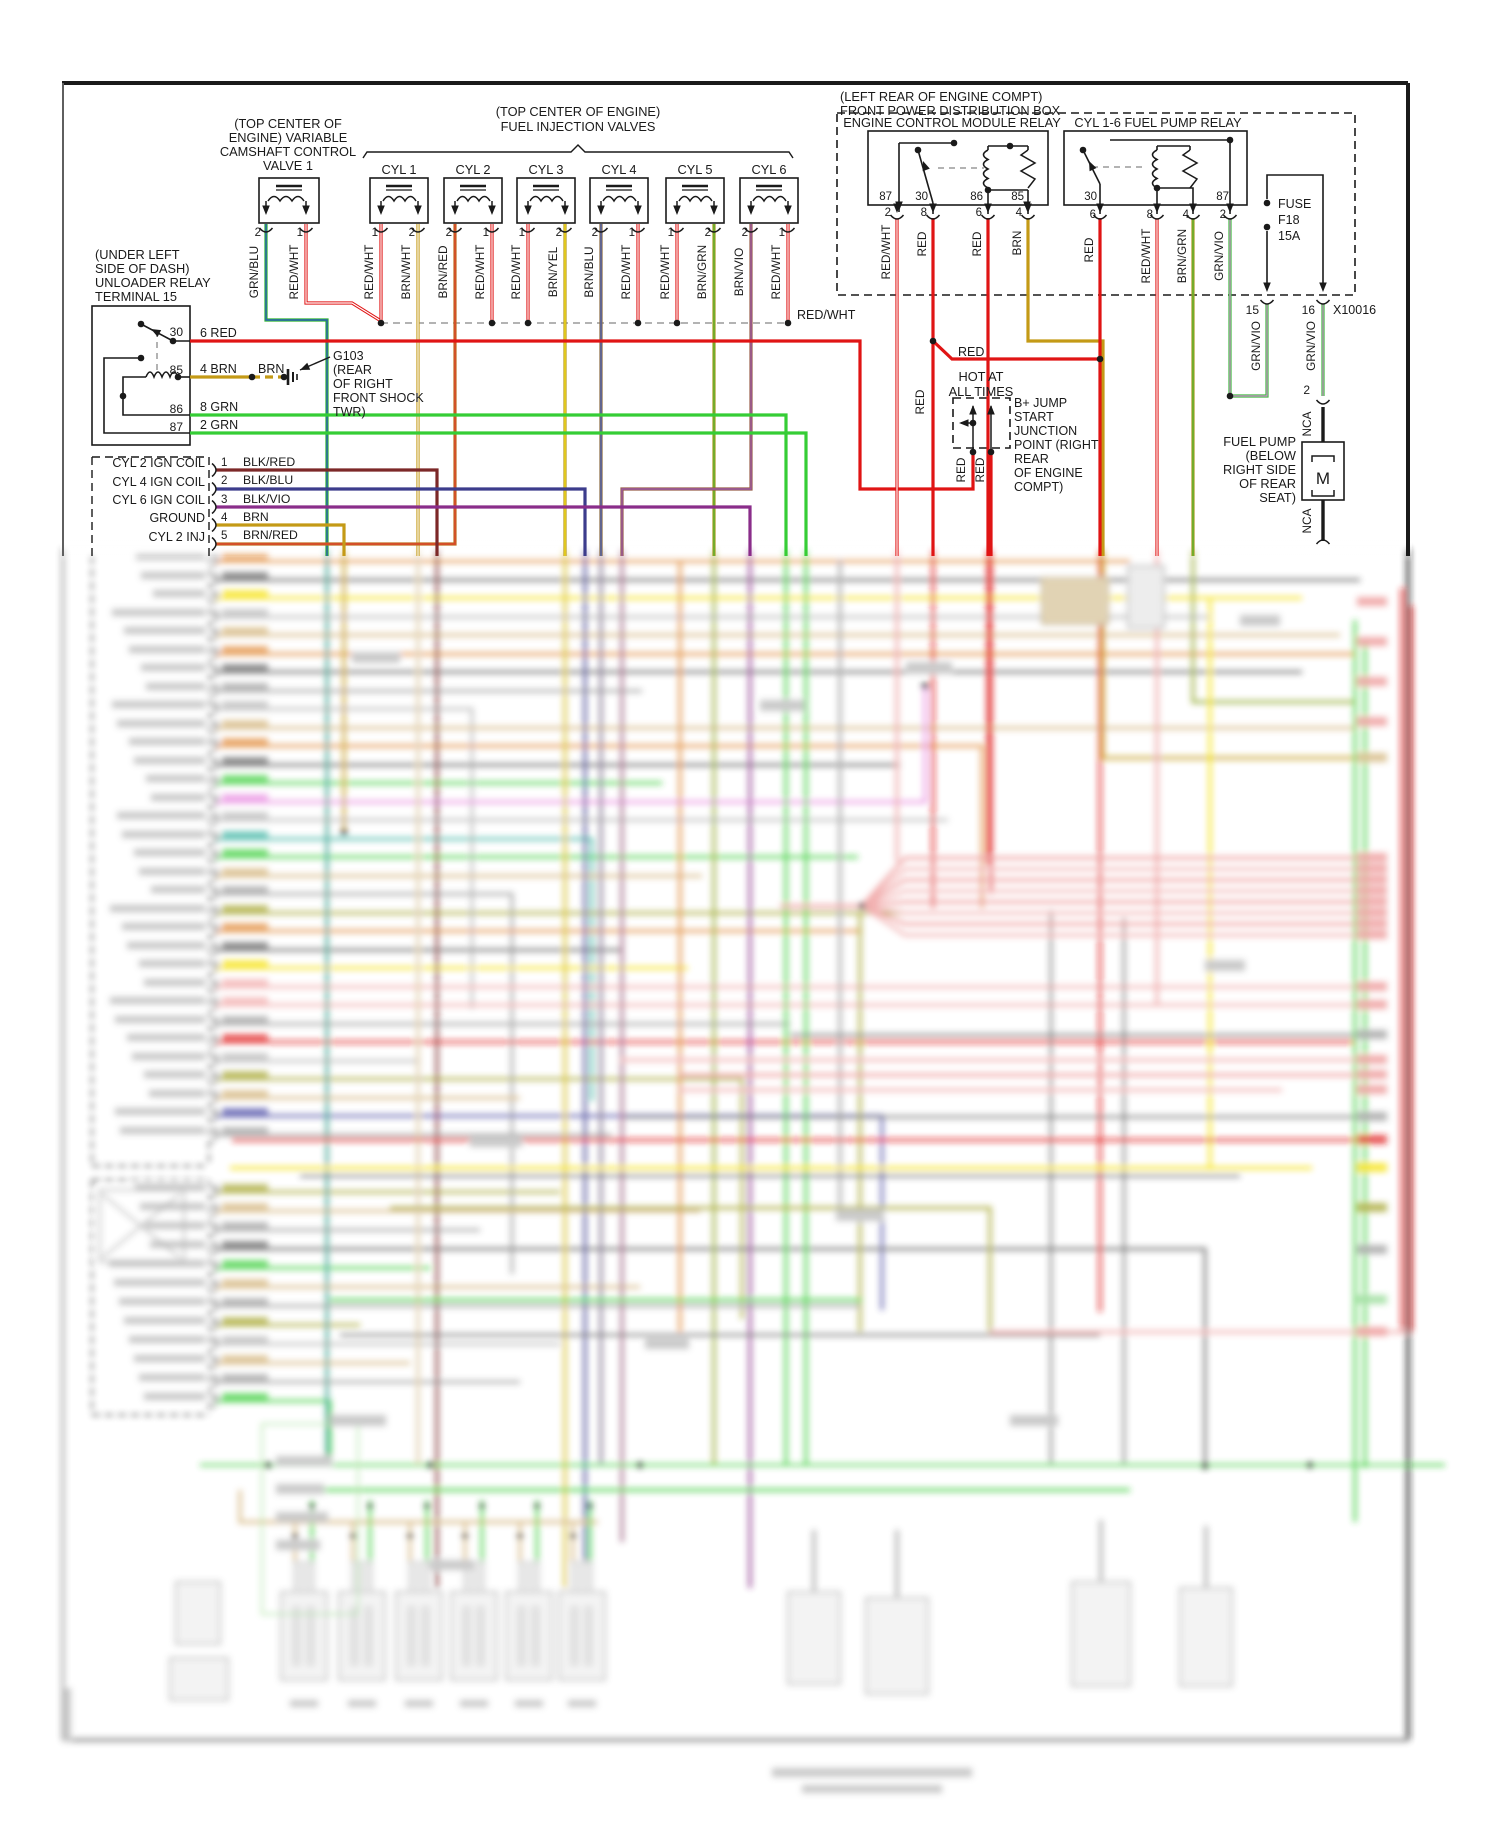 Image resolution: width=1500 pixels, height=1828 pixels. I want to click on label: BRN/RED, so click(443, 271).